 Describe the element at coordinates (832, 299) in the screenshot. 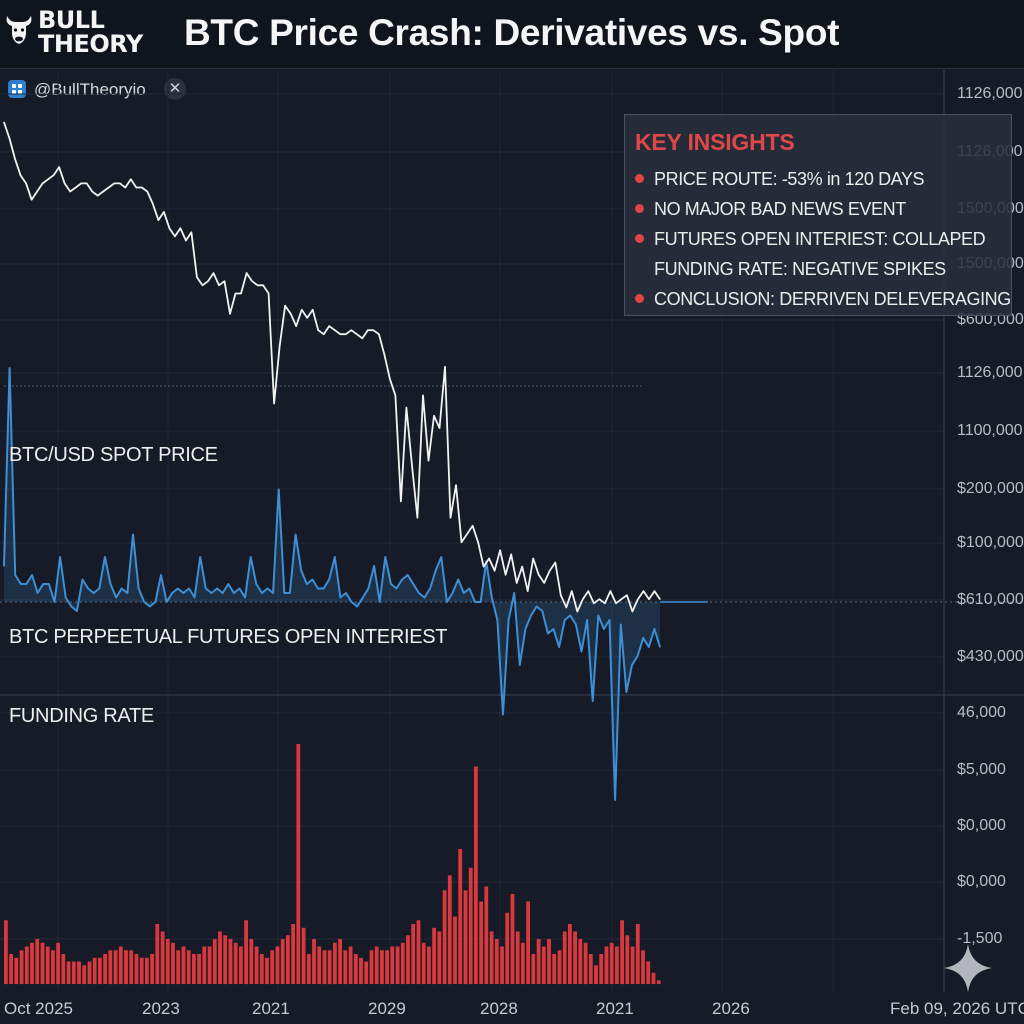

I see `insight-text: CONCLUSION: DERRIVEN DELEVERAGING` at that location.